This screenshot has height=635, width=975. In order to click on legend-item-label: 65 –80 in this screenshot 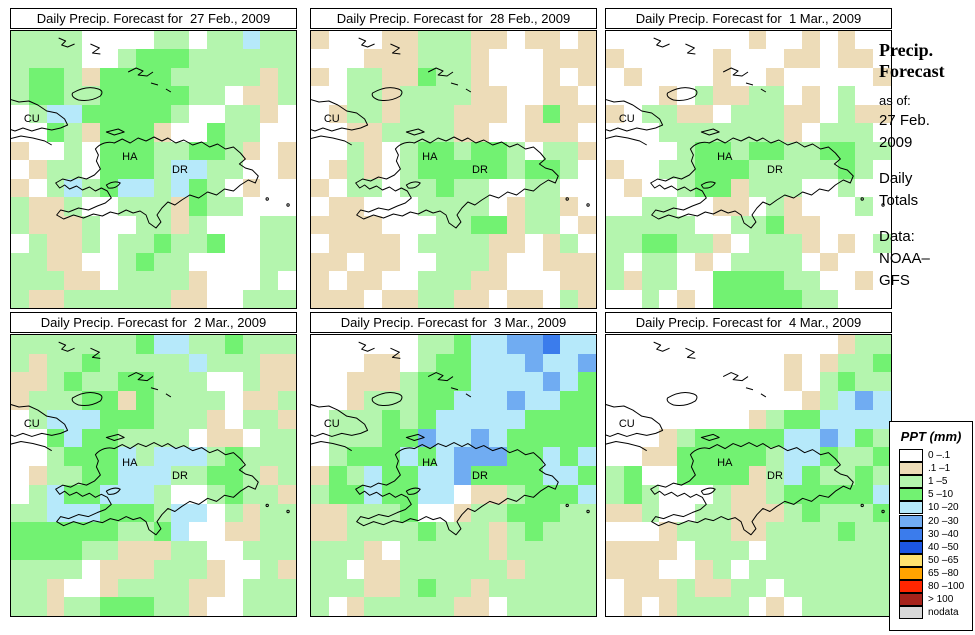, I will do `click(943, 573)`.